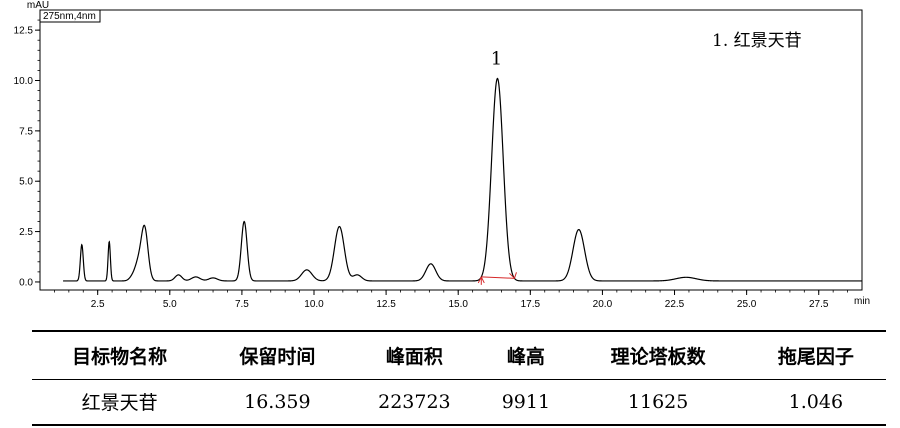 Image resolution: width=900 pixels, height=428 pixels. I want to click on x-tick-label: 2.5, so click(98, 304).